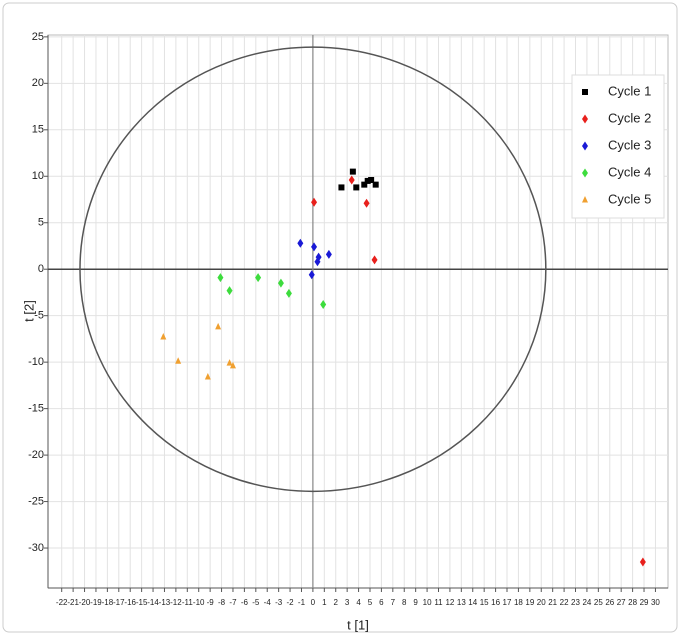  I want to click on x-tick-label: 18, so click(518, 602).